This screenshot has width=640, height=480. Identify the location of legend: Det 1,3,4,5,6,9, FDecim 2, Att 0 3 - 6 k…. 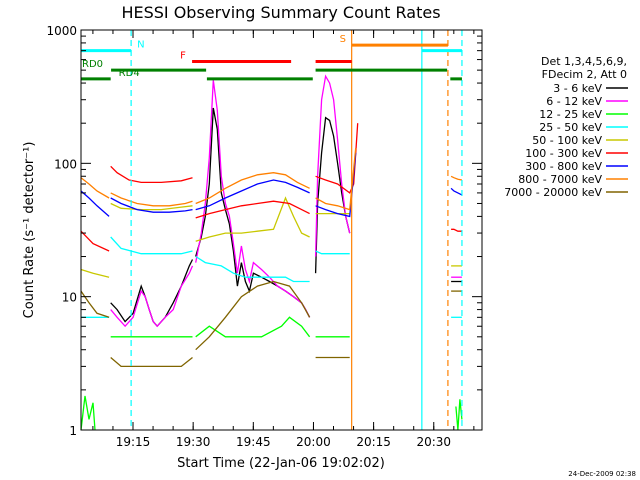
(566, 127).